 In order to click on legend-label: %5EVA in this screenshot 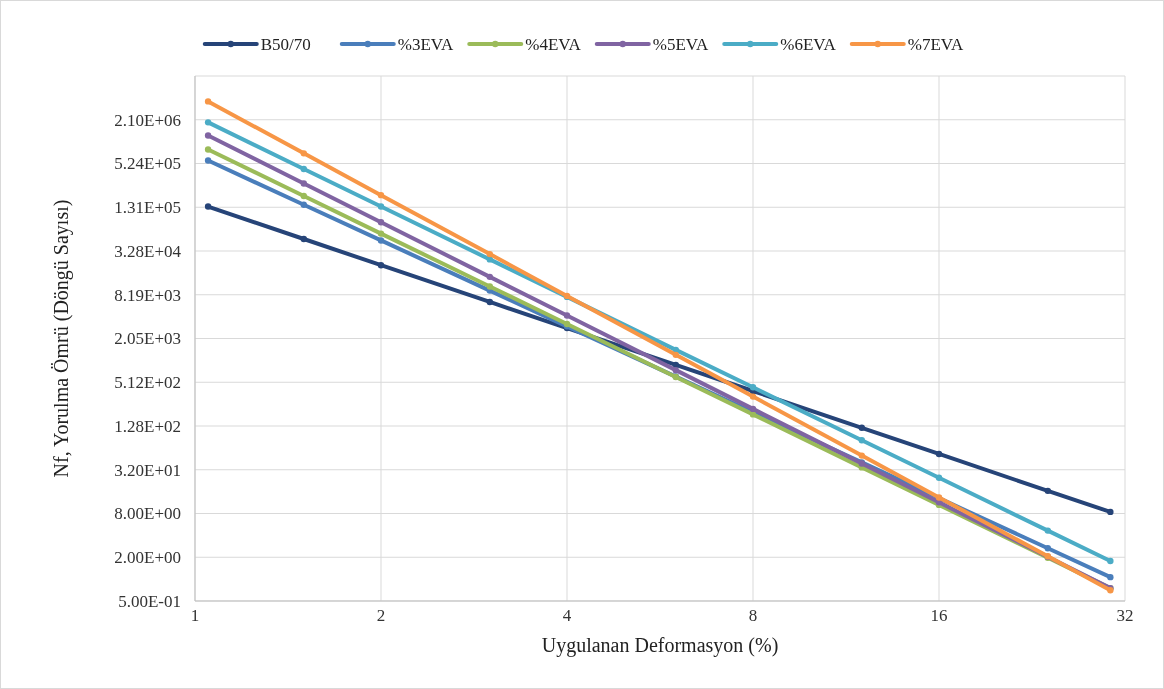, I will do `click(680, 44)`.